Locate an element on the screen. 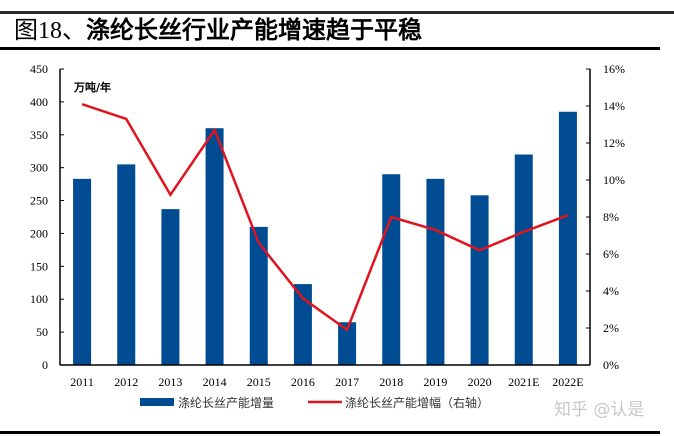 Image resolution: width=674 pixels, height=436 pixels. bar-2011 is located at coordinates (82, 271).